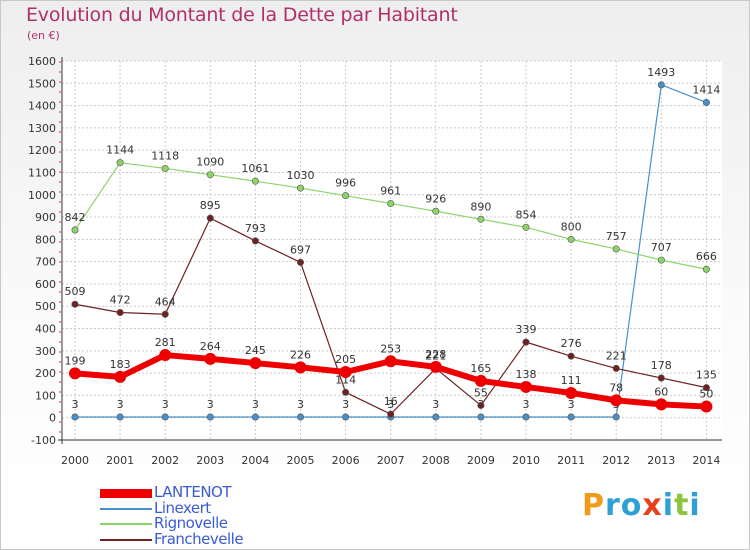 Image resolution: width=750 pixels, height=550 pixels. I want to click on y-tick-label: 300, so click(45, 351).